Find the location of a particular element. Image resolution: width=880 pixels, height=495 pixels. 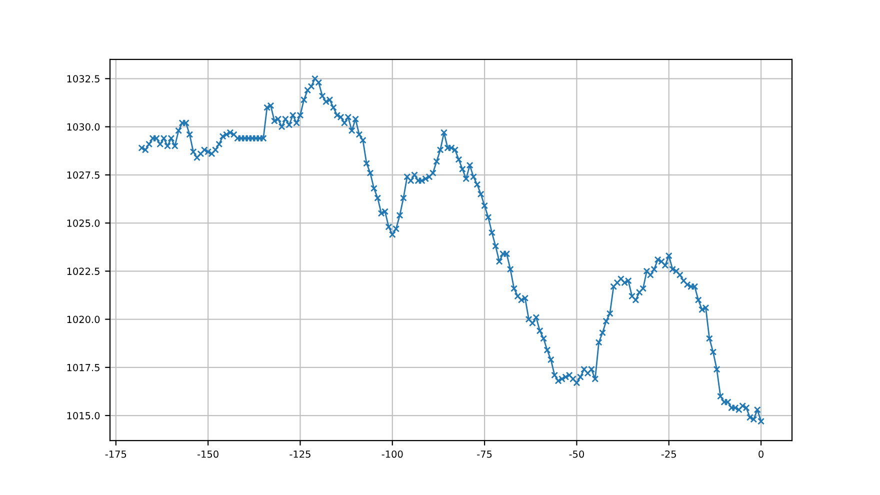

y-tick-label: 1027.5 is located at coordinates (83, 175).